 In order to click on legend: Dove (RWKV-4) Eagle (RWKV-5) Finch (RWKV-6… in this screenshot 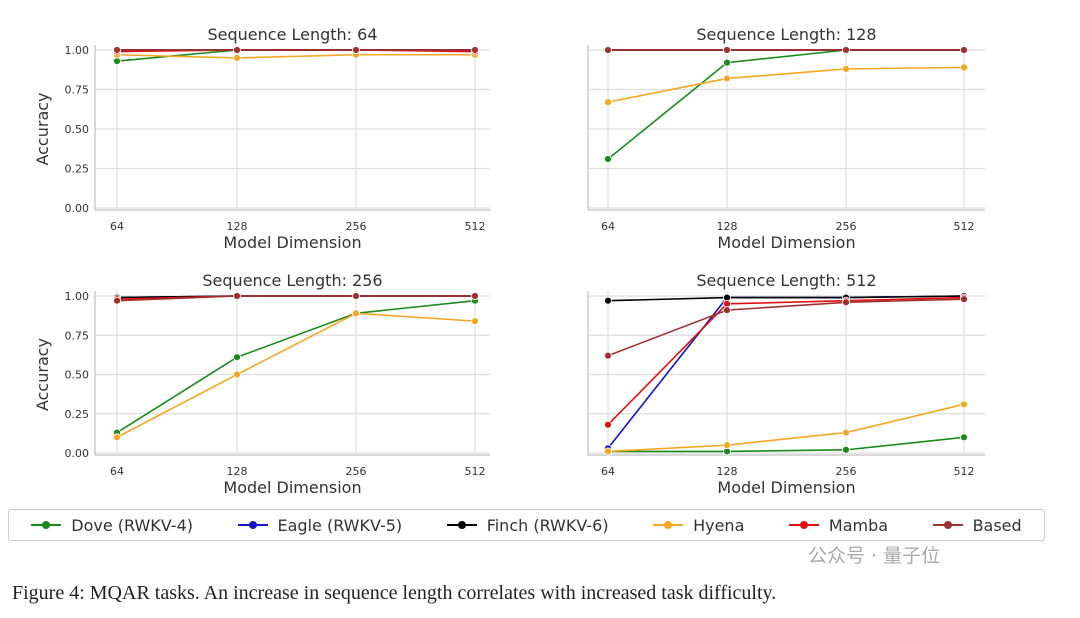, I will do `click(526, 525)`.